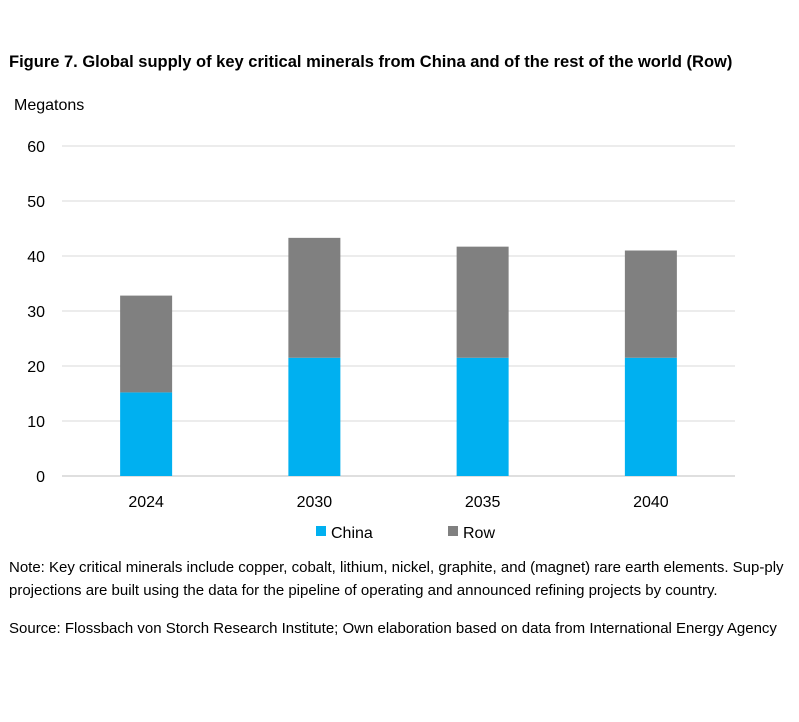  What do you see at coordinates (315, 502) in the screenshot?
I see `x-tick-label: 2030` at bounding box center [315, 502].